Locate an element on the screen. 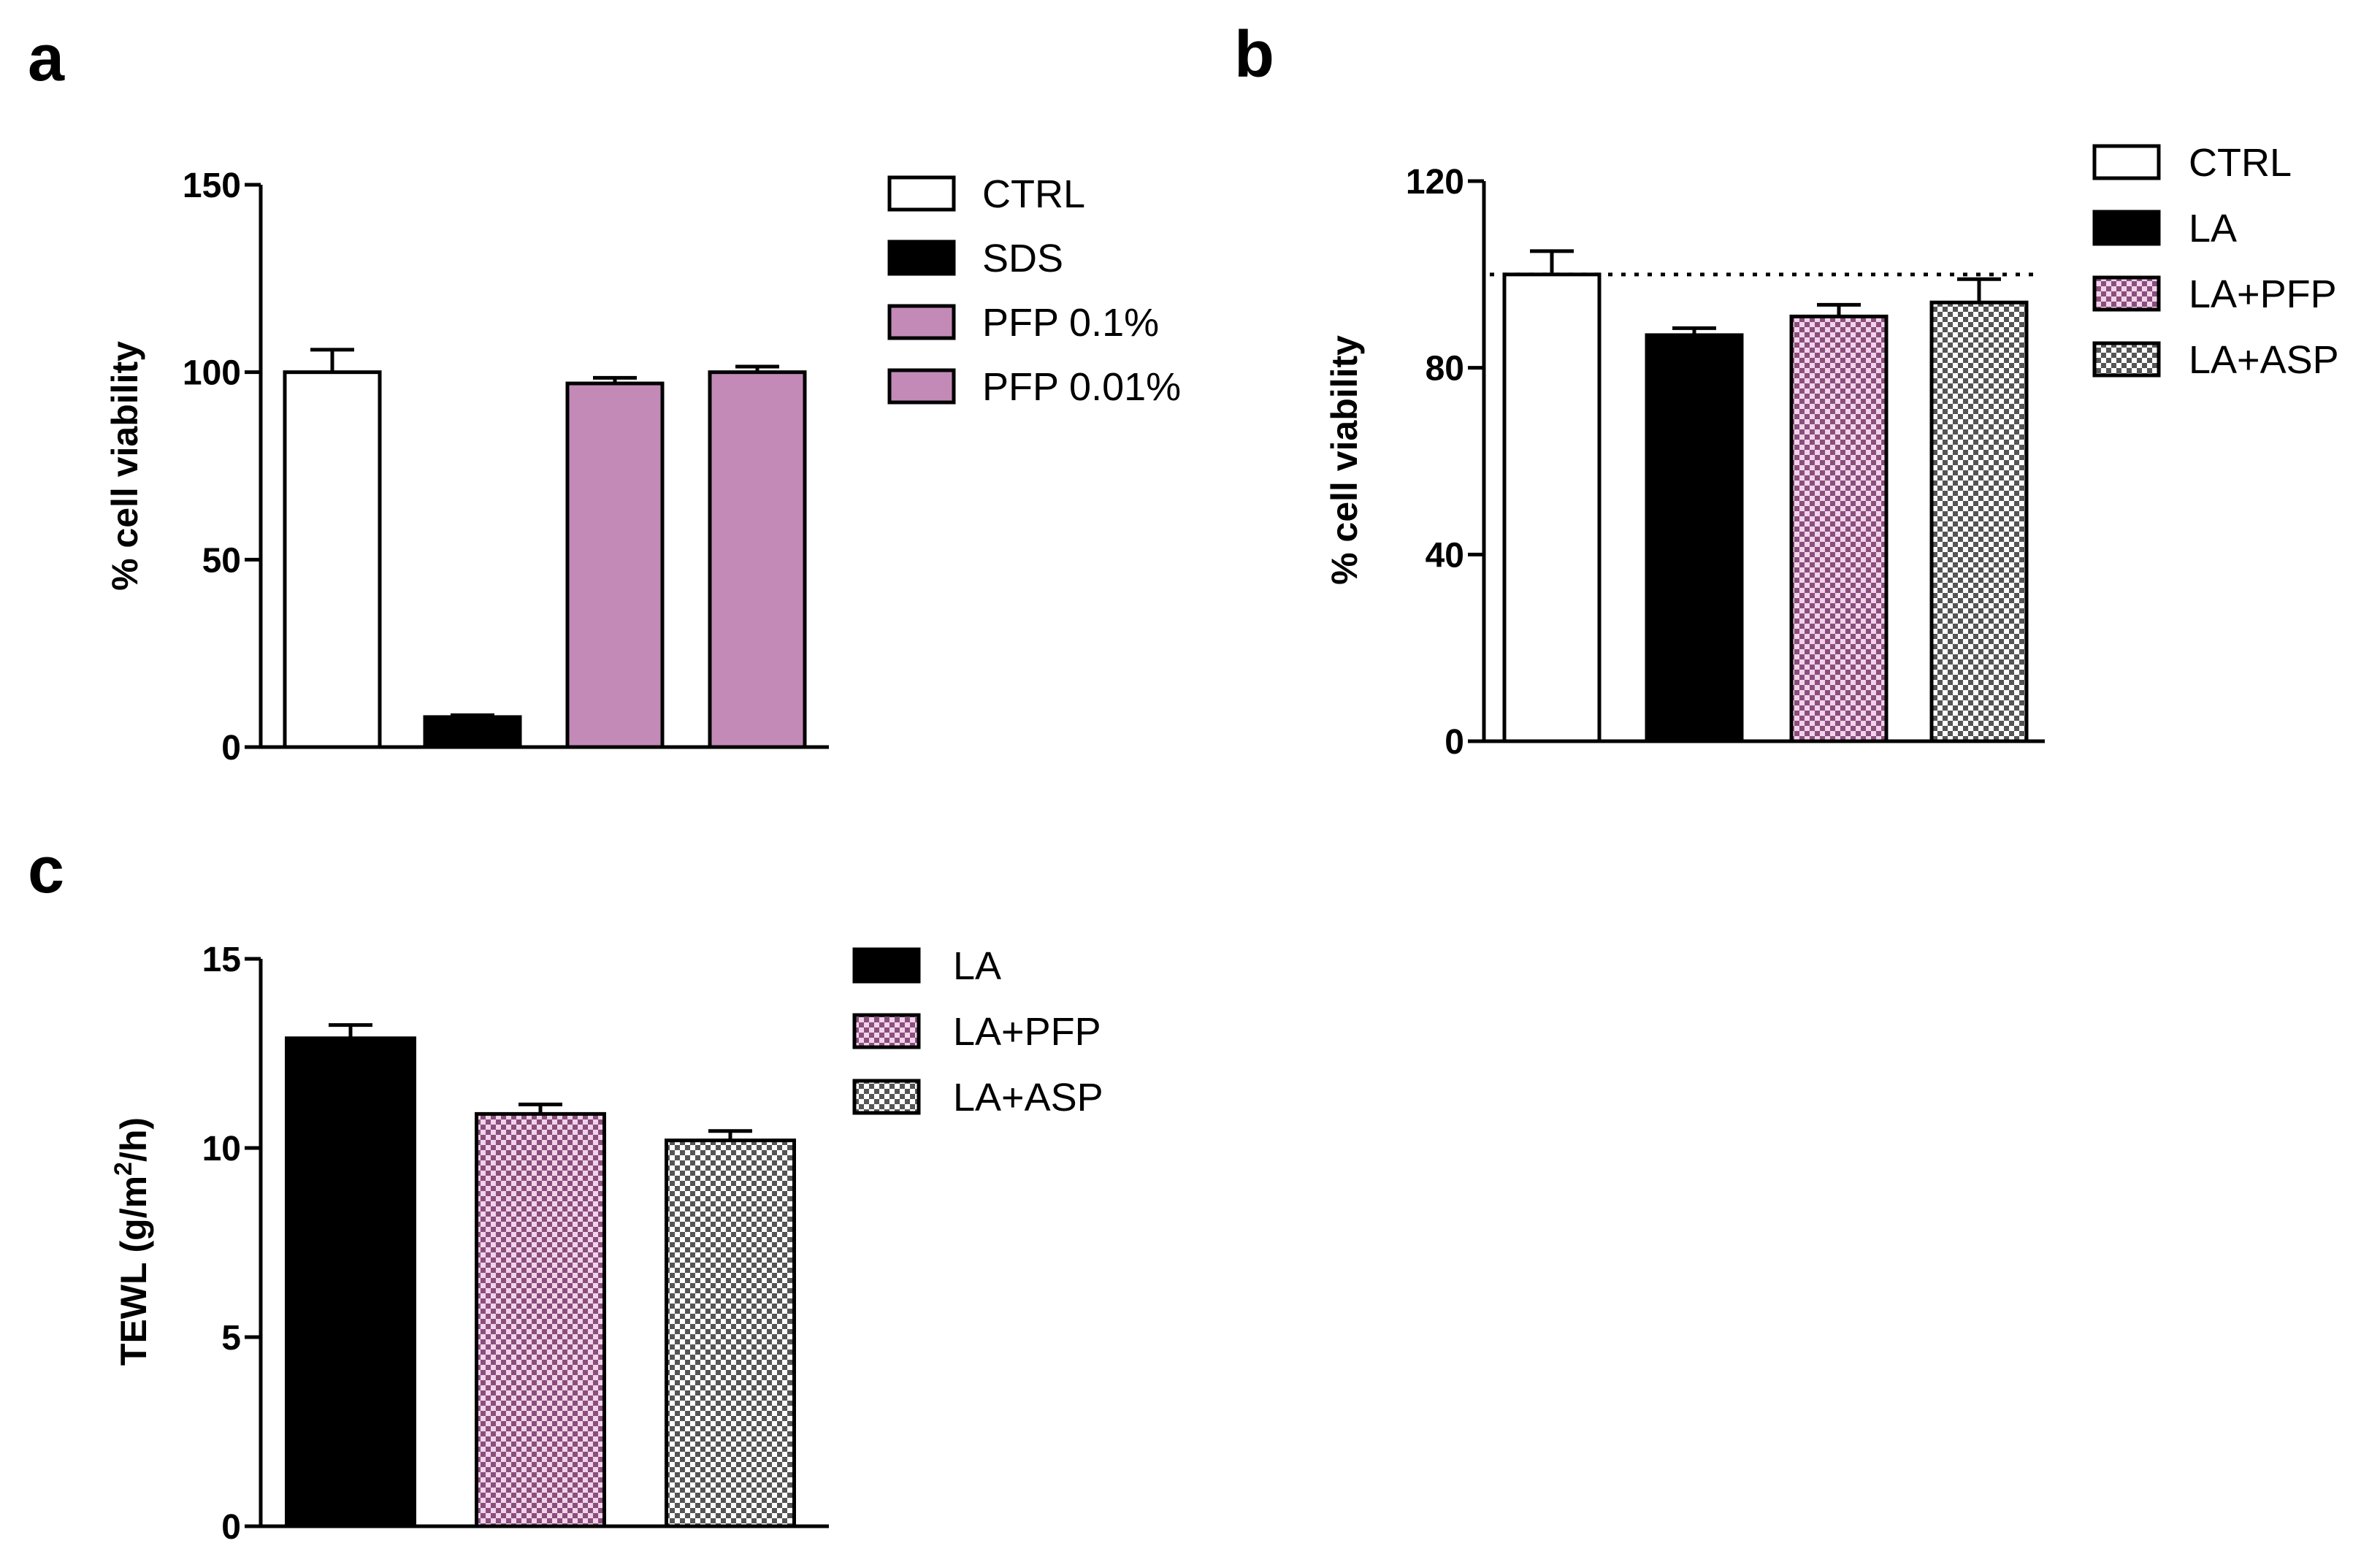 Image resolution: width=2380 pixels, height=1554 pixels. y-tick-label-120: 120 is located at coordinates (1435, 182).